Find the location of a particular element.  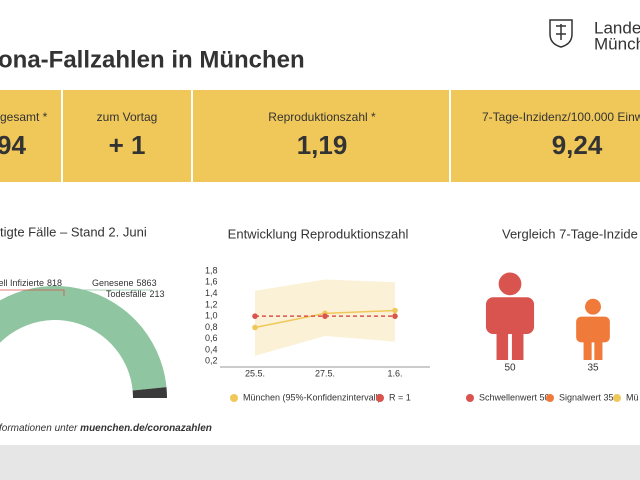

y-tick-label: 1,2 is located at coordinates (211, 304).